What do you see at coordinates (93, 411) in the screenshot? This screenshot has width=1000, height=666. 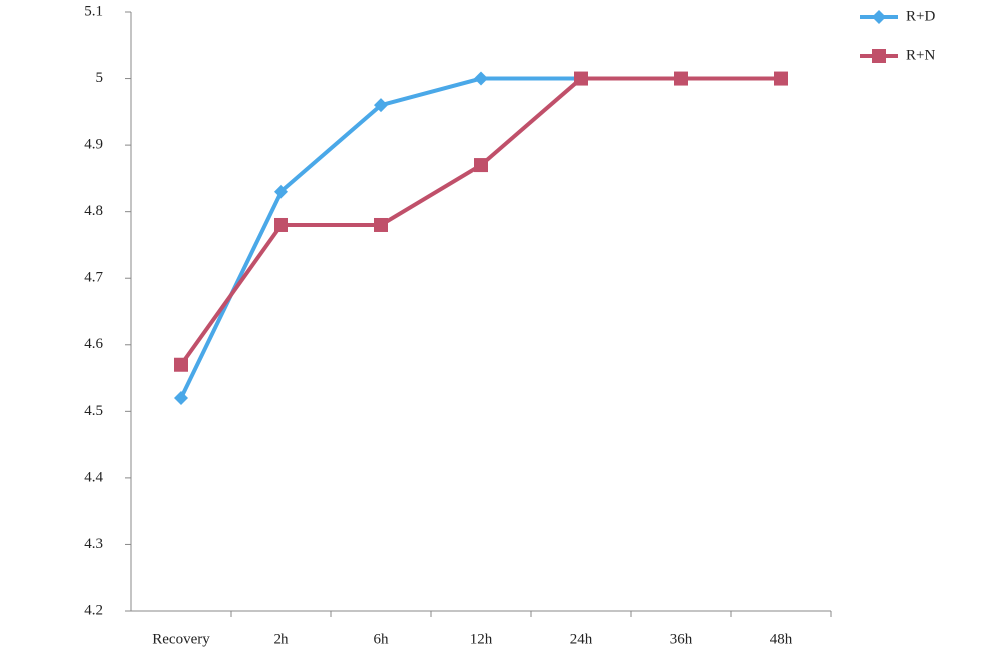 I see `y-tick-label: 4.5` at bounding box center [93, 411].